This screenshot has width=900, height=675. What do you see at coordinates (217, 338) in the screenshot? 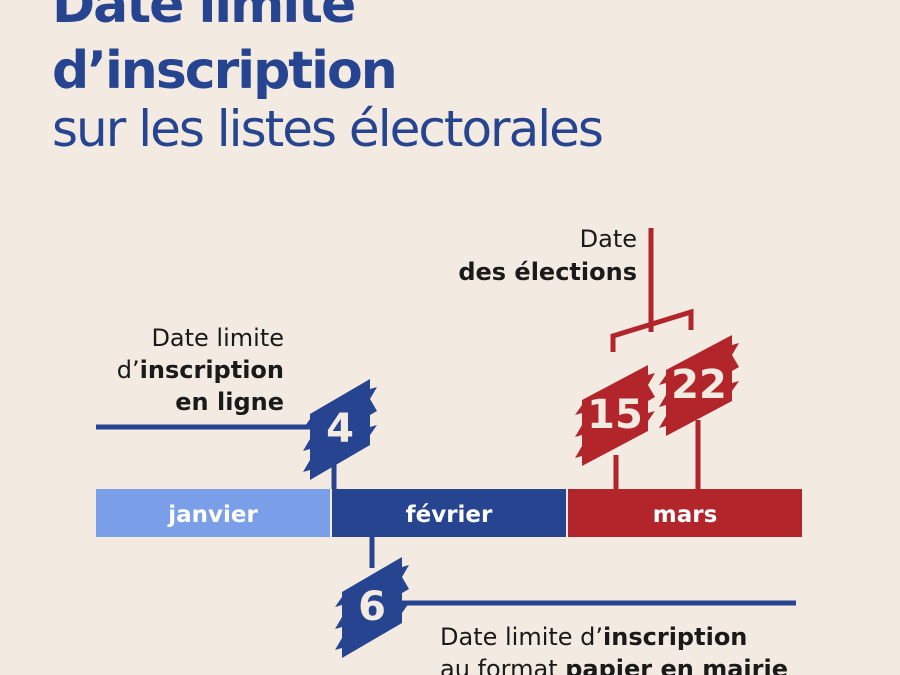
I see `svg-text: Date limite` at bounding box center [217, 338].